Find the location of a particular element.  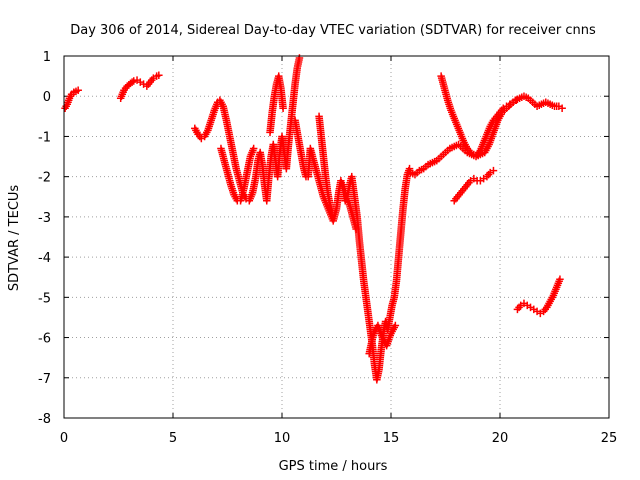

x-axis-label: GPS time / hours is located at coordinates (333, 466).